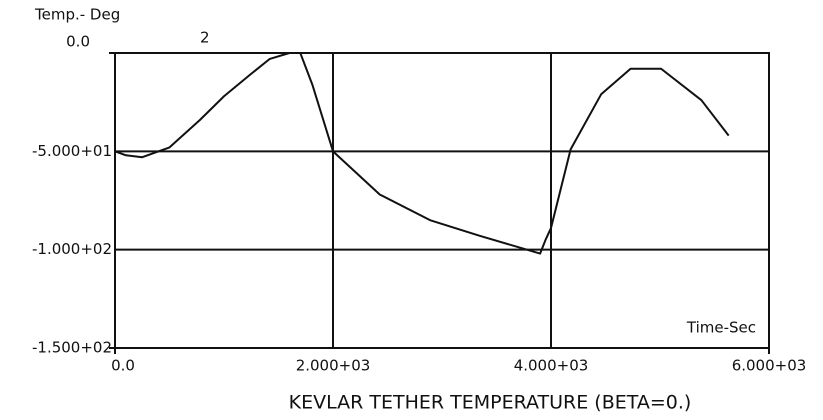  I want to click on y-tick-label: 0.0, so click(78, 42).